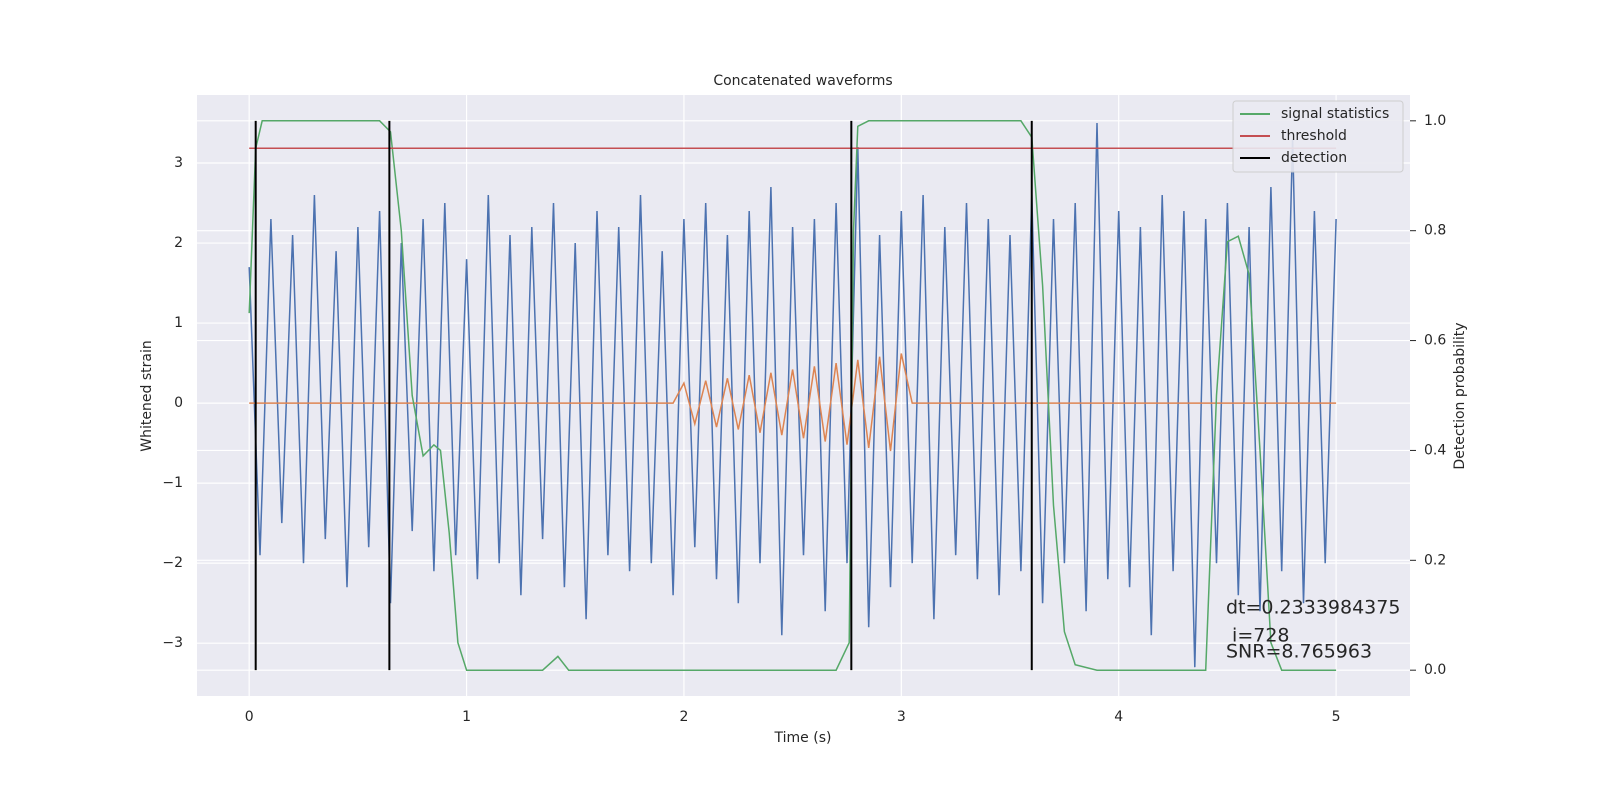 The width and height of the screenshot is (1600, 804). What do you see at coordinates (1460, 395) in the screenshot?
I see `y2-axis-label: Detection probability` at bounding box center [1460, 395].